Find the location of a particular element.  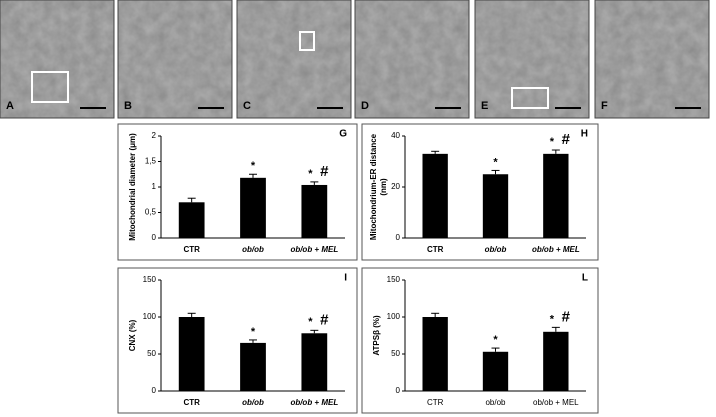

y-axis-label: ATPSβ (%) is located at coordinates (376, 335).